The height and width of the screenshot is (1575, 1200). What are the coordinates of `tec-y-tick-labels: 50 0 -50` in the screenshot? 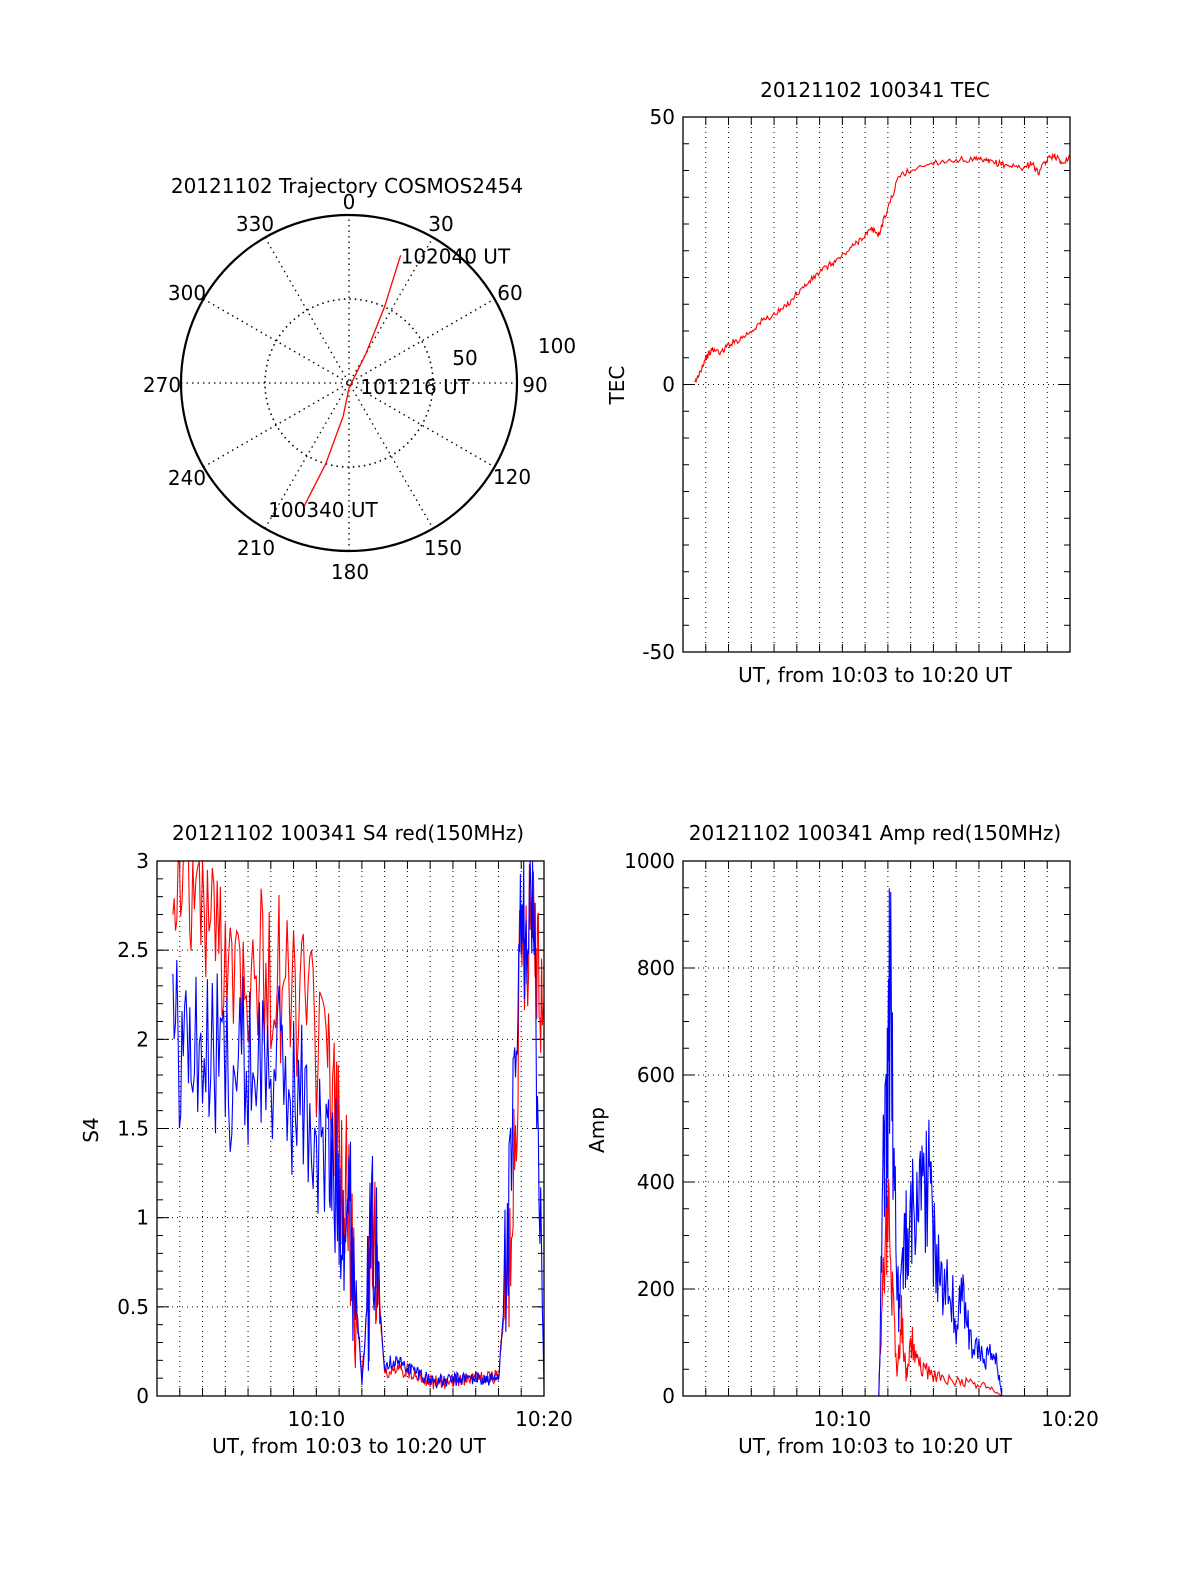 It's located at (658, 384).